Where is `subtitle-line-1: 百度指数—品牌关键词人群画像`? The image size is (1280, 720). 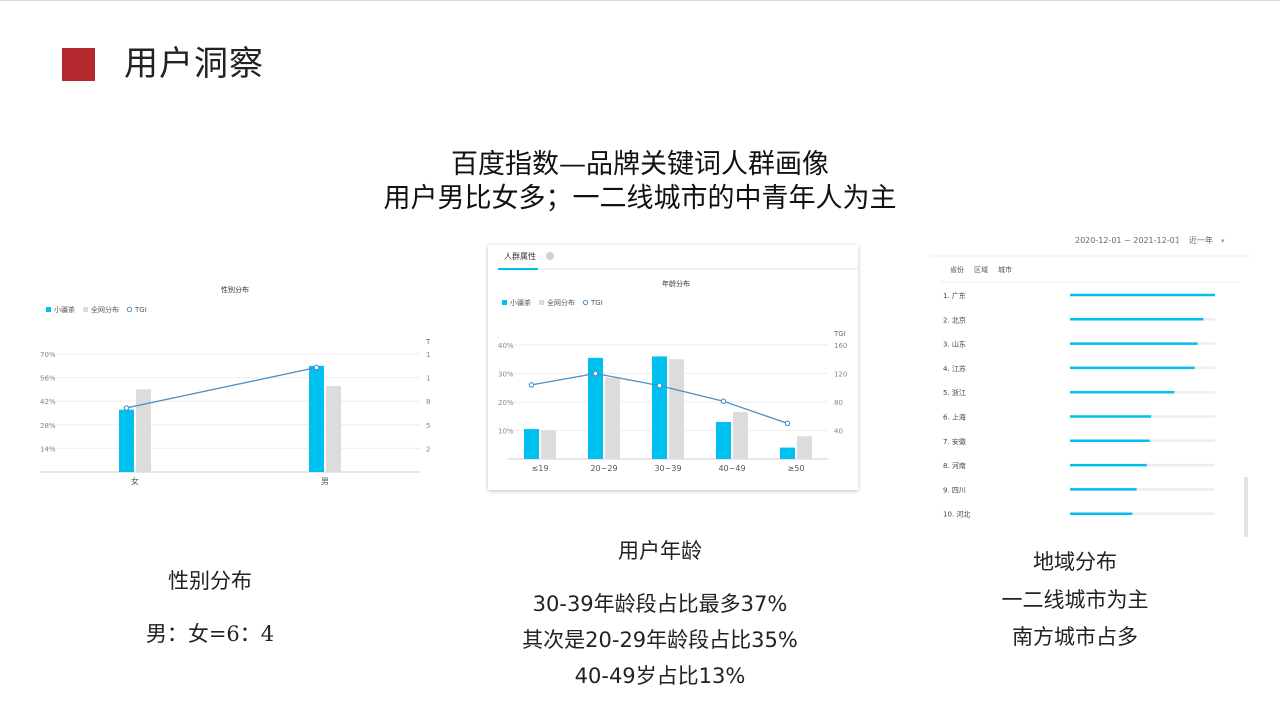
subtitle-line-1: 百度指数—品牌关键词人群画像 is located at coordinates (640, 164).